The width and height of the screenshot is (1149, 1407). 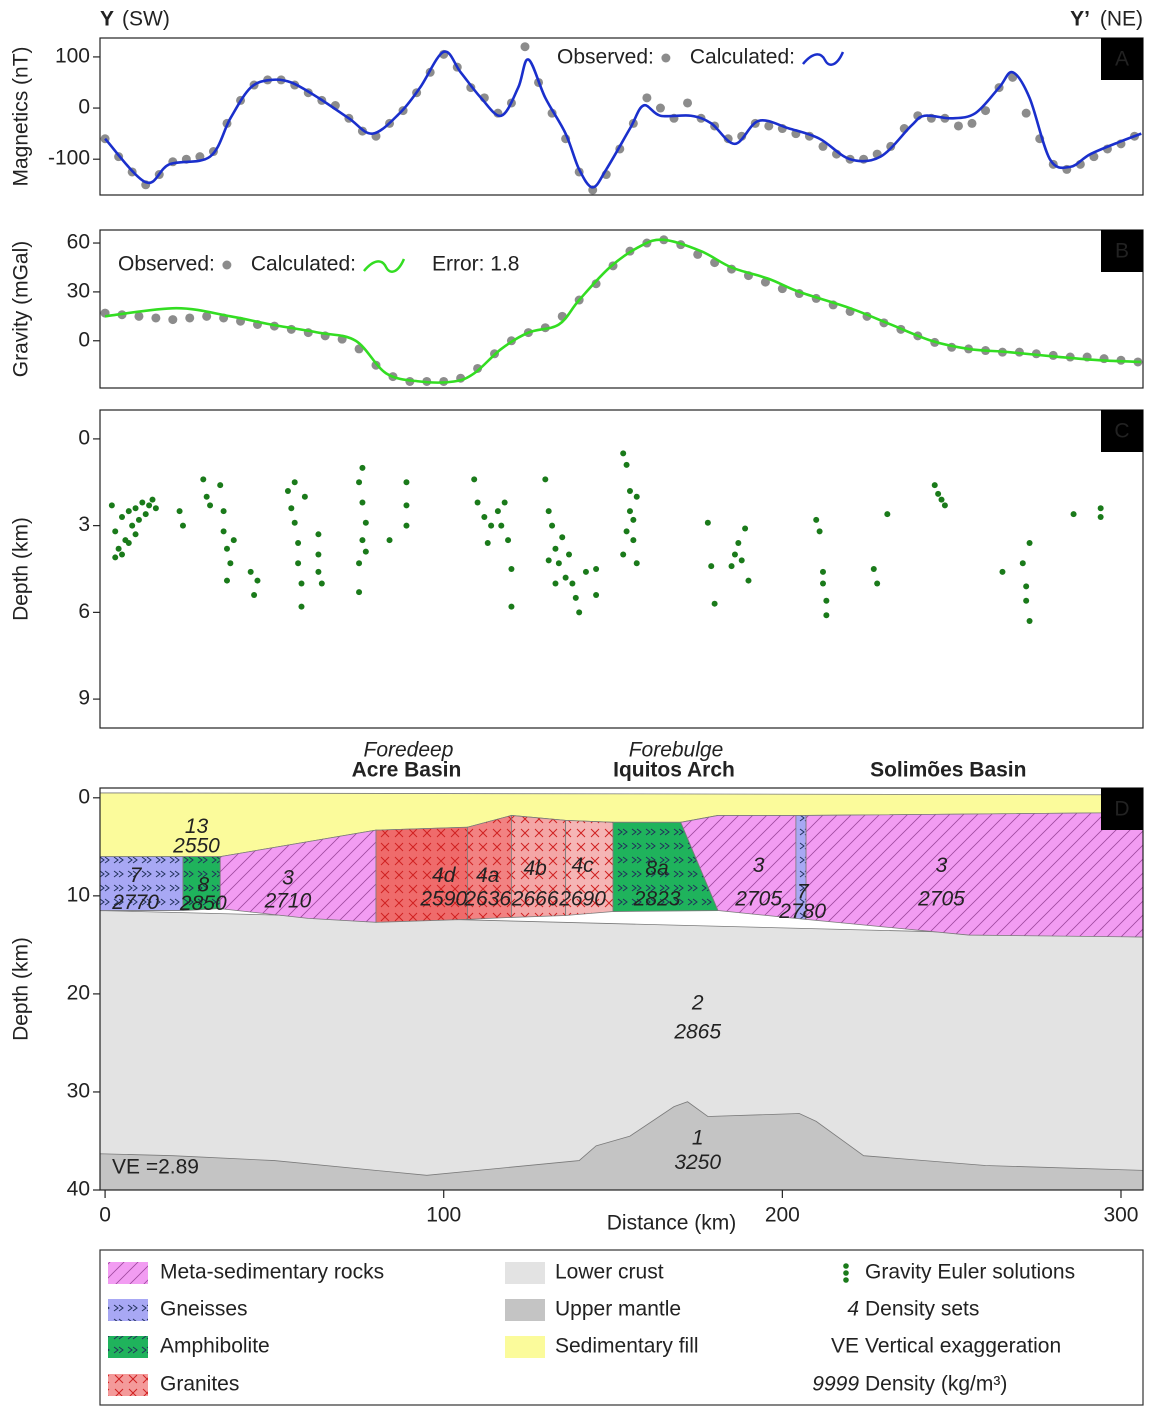 What do you see at coordinates (72, 55) in the screenshot?
I see `y-tick-label: 100` at bounding box center [72, 55].